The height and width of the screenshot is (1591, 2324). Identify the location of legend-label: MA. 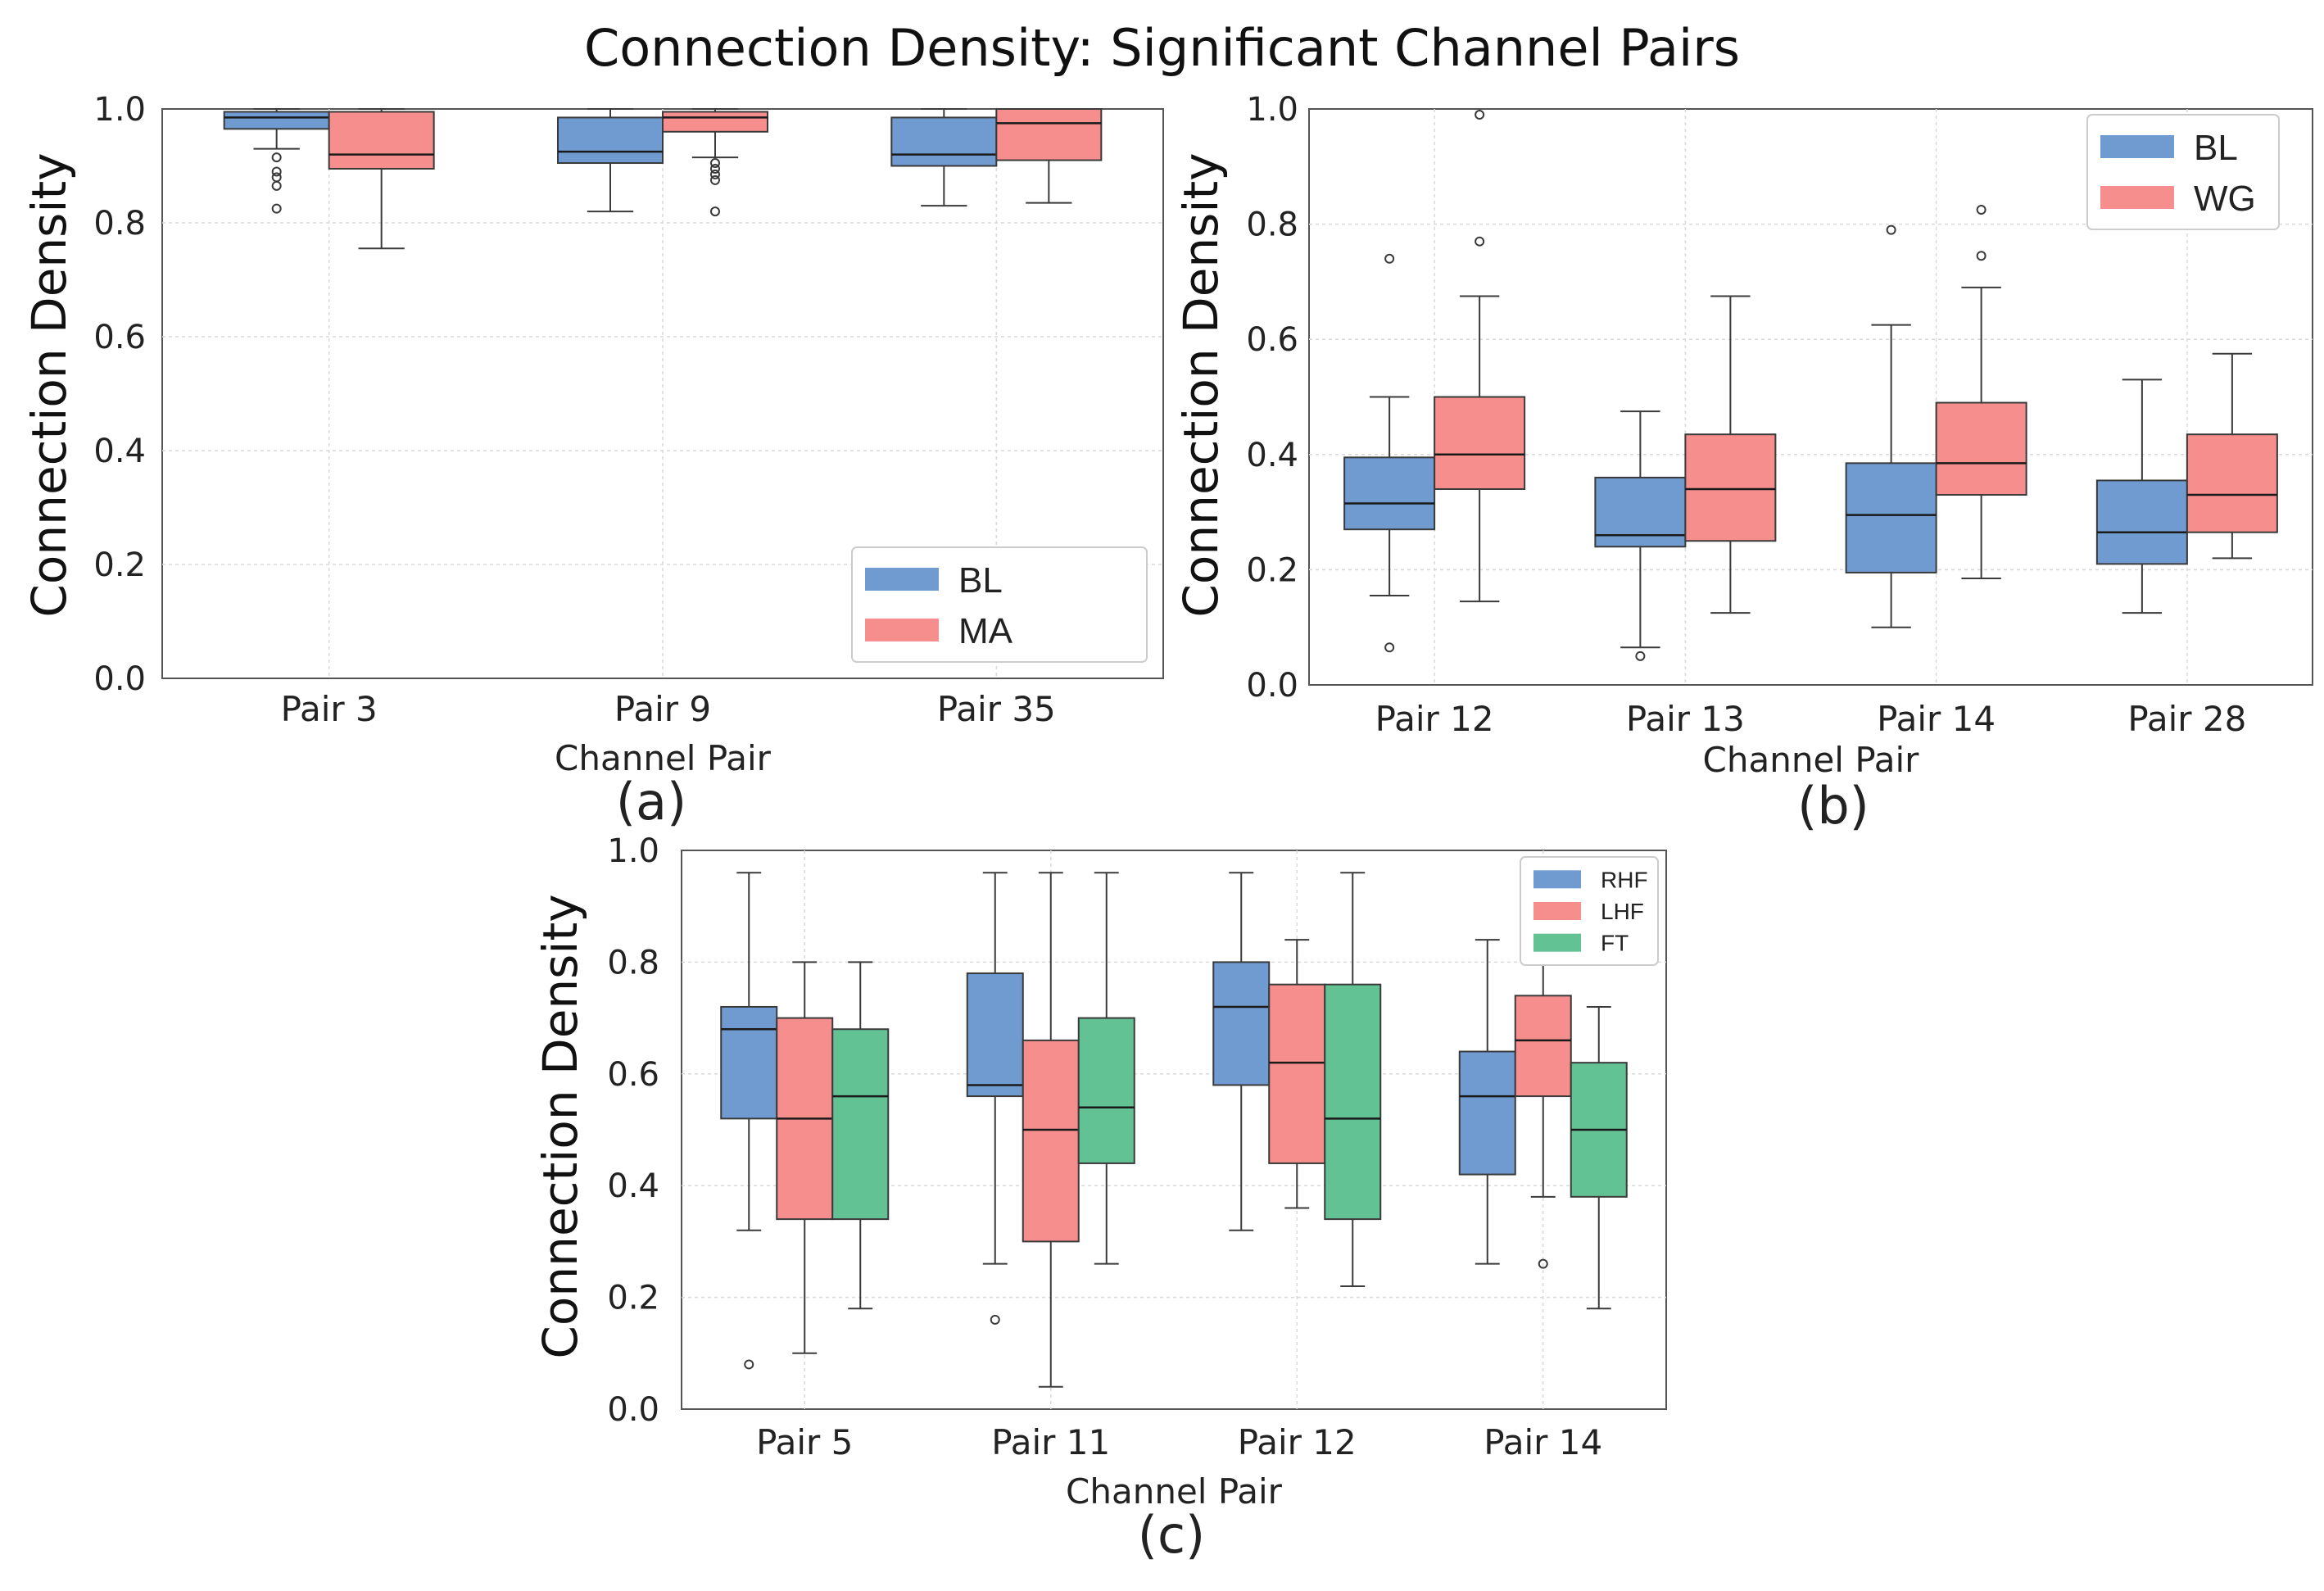
(985, 631).